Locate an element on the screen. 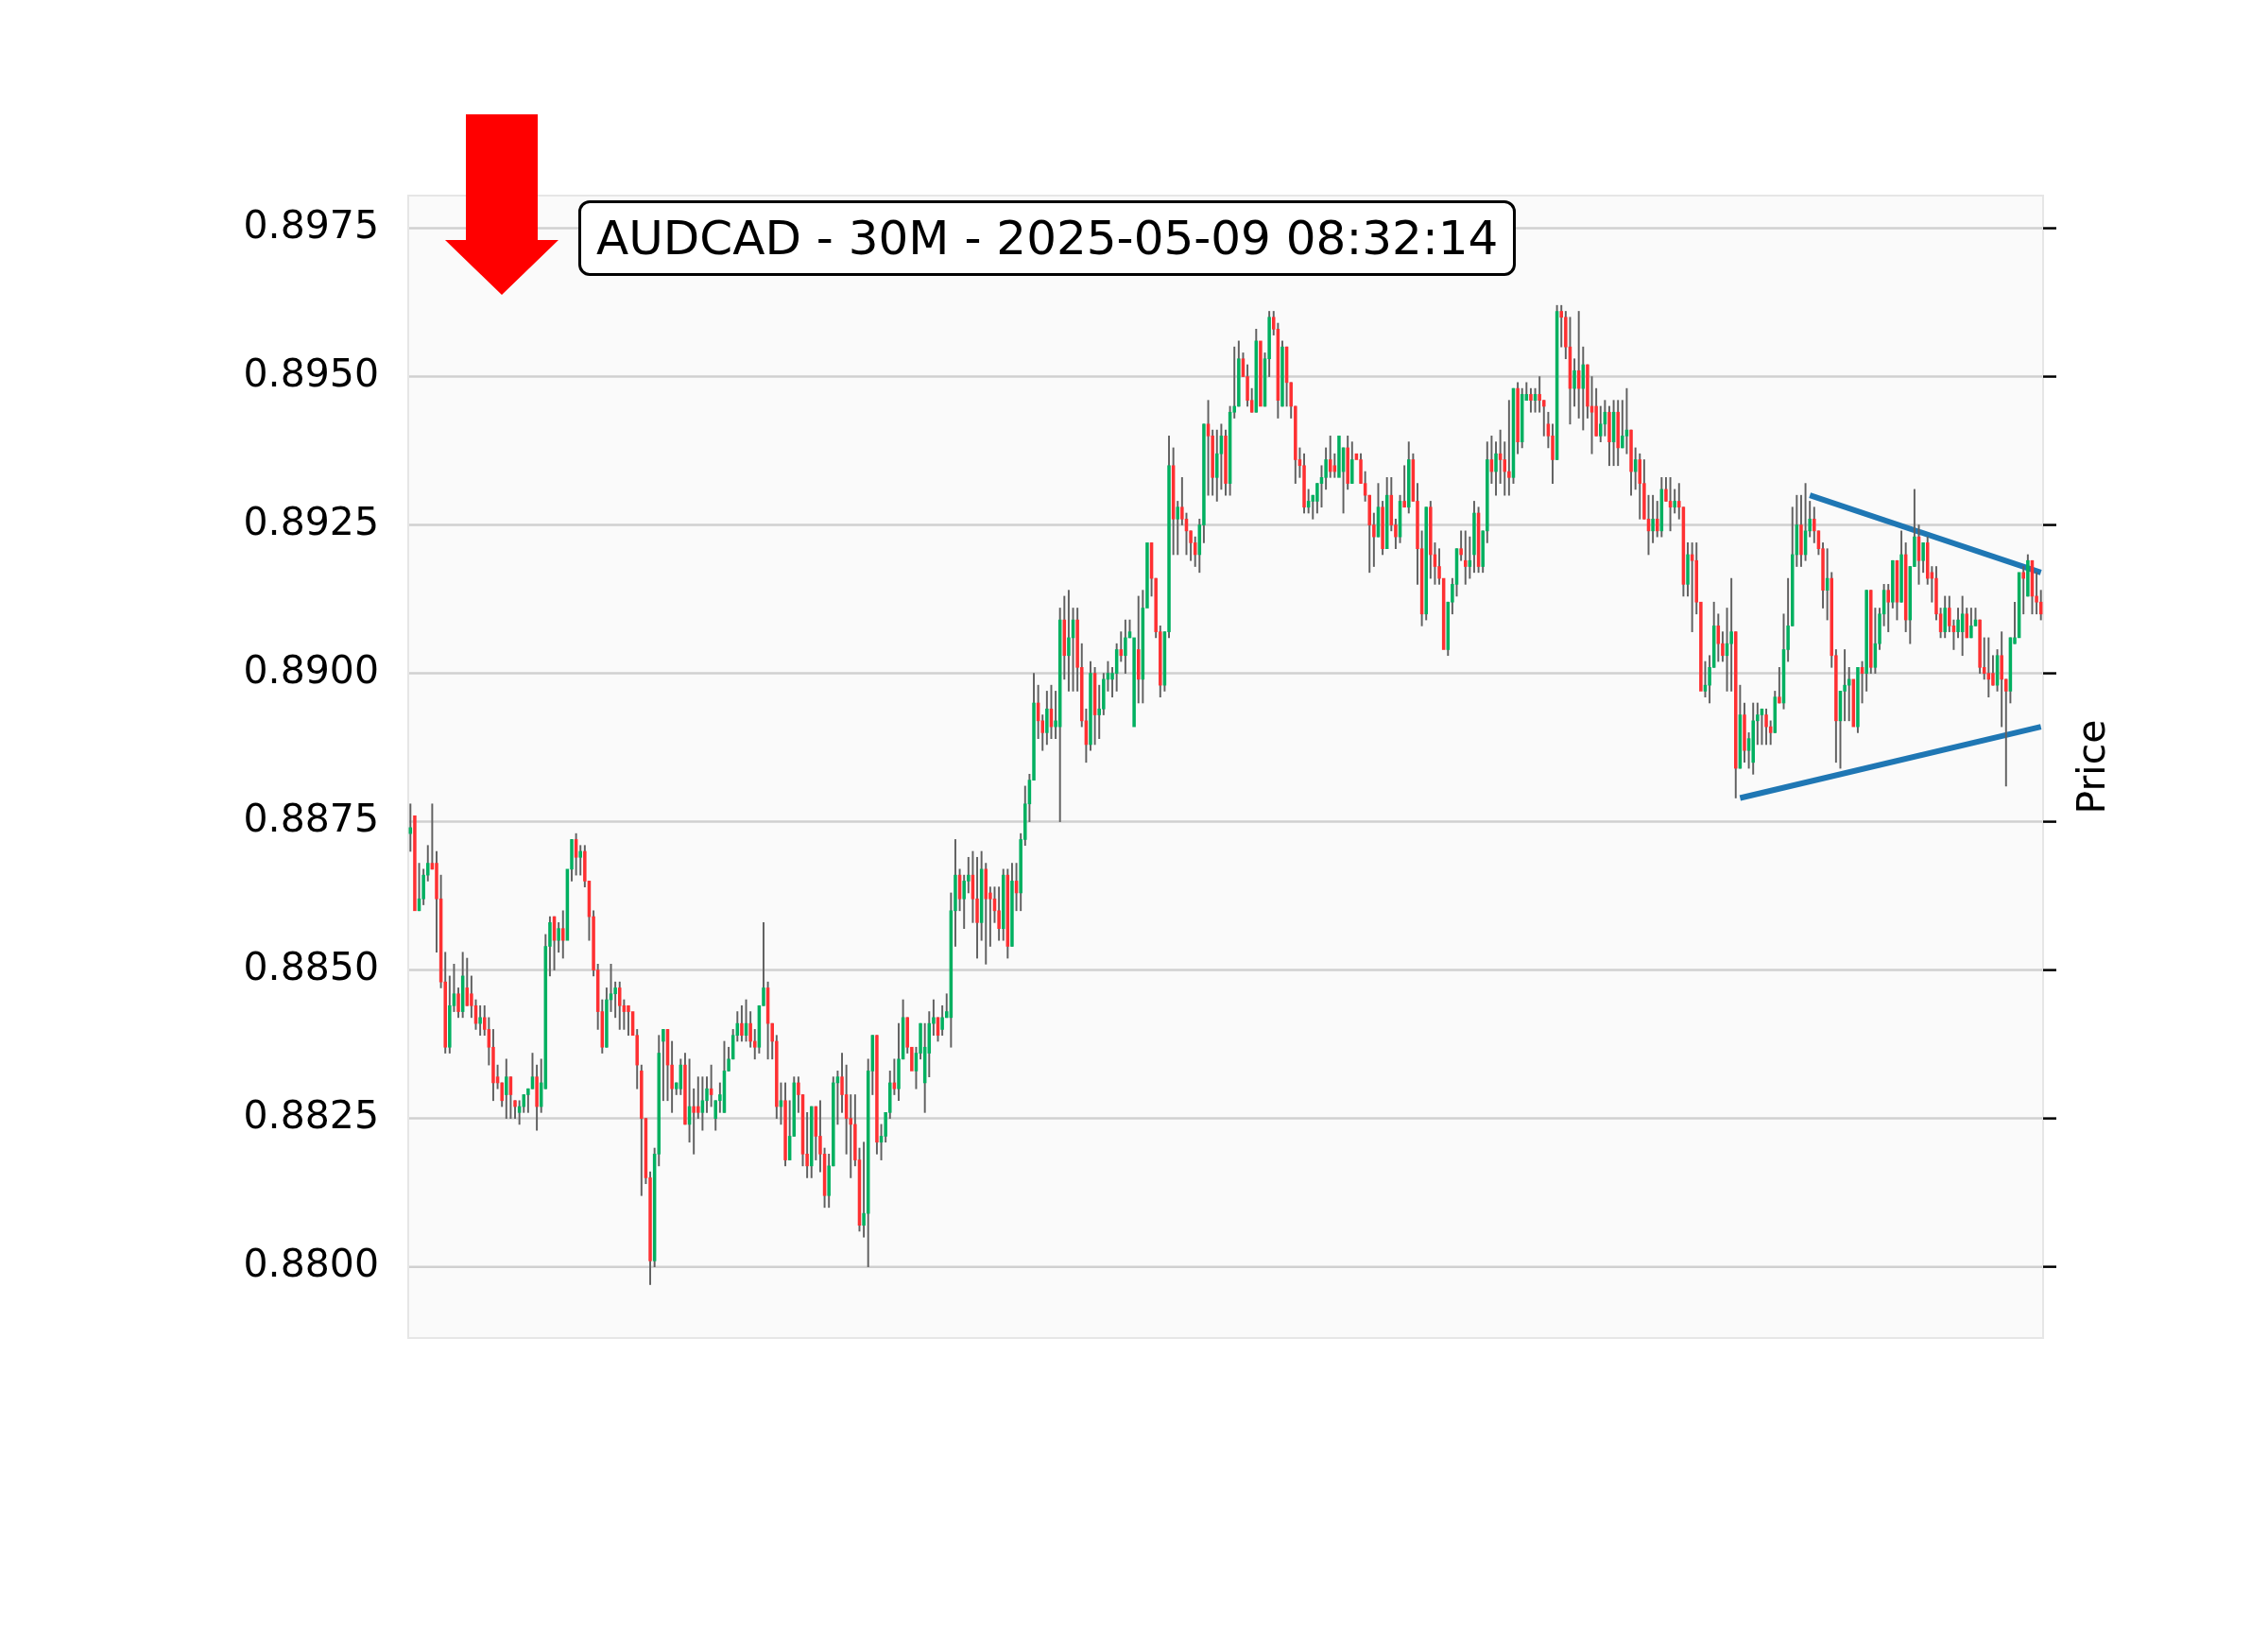 This screenshot has height=1630, width=2268. y-tick-label: 0.8850 is located at coordinates (311, 967).